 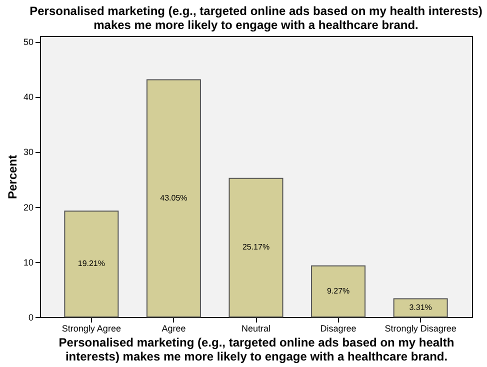 I want to click on y-tick-label: 40, so click(x=28, y=97).